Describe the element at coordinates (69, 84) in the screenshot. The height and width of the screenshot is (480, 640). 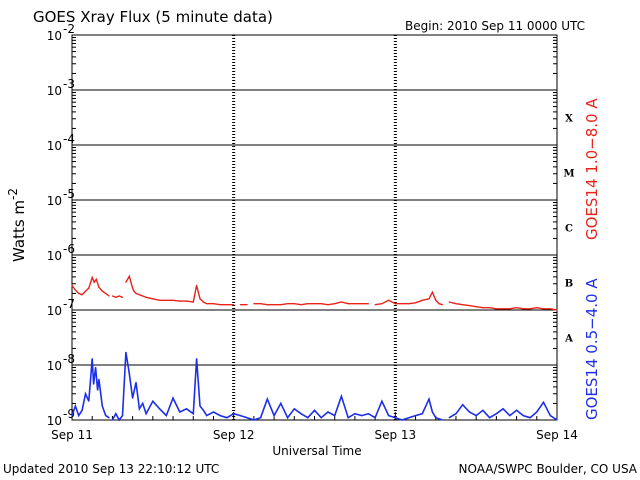
I see `y-tick-exponent: -3` at that location.